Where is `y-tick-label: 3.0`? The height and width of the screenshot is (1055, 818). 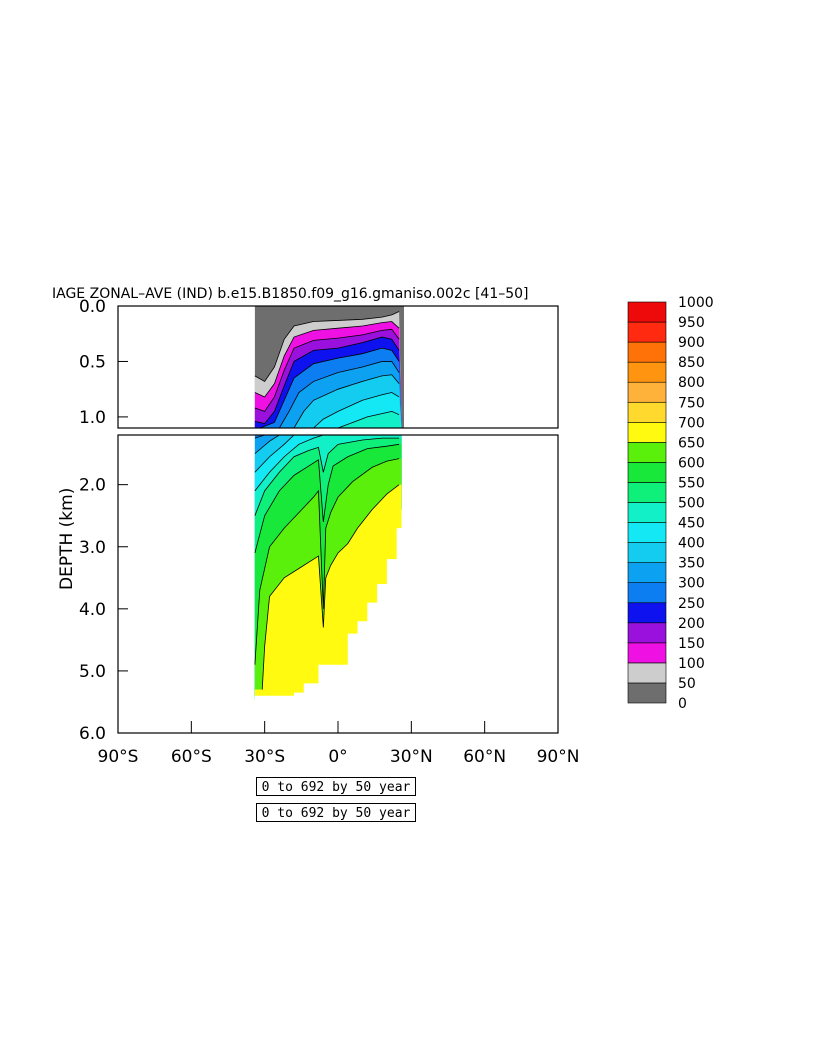 y-tick-label: 3.0 is located at coordinates (92, 548).